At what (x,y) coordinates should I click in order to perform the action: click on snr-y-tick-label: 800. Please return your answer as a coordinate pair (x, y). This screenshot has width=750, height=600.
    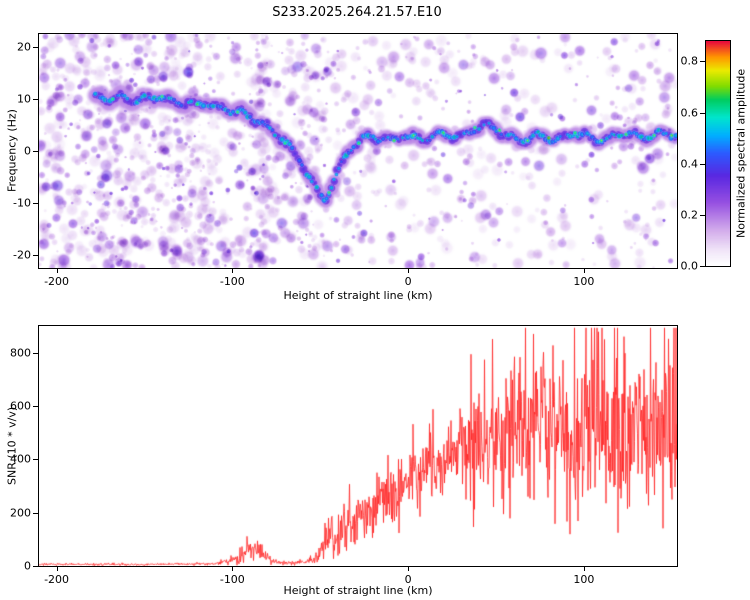
    Looking at the image, I should click on (20, 353).